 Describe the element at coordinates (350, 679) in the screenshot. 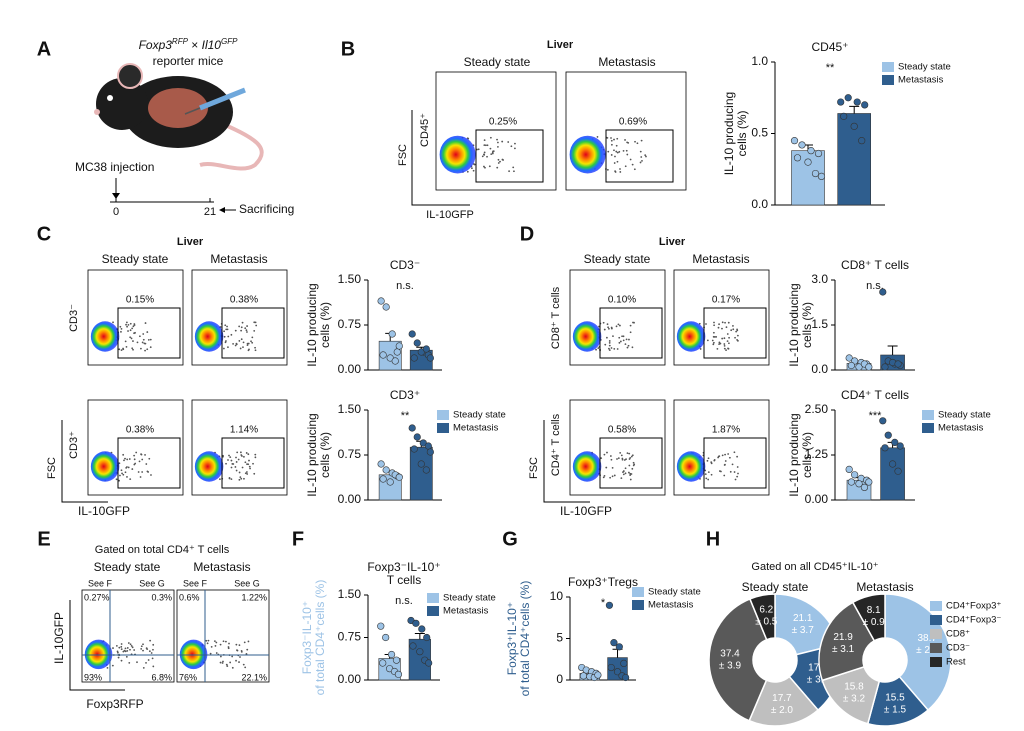

I see `y-tick-label: 0.00` at that location.